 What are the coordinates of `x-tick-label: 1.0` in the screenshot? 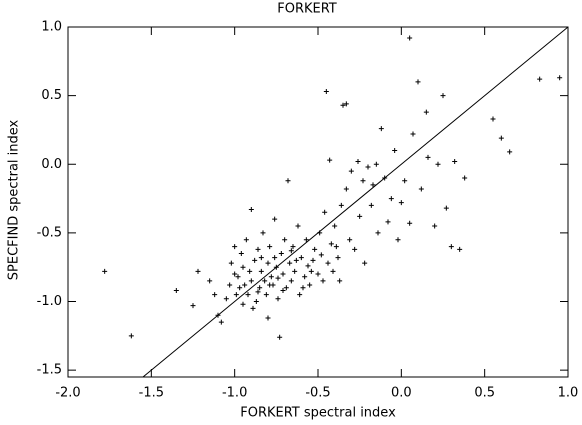 It's located at (568, 393).